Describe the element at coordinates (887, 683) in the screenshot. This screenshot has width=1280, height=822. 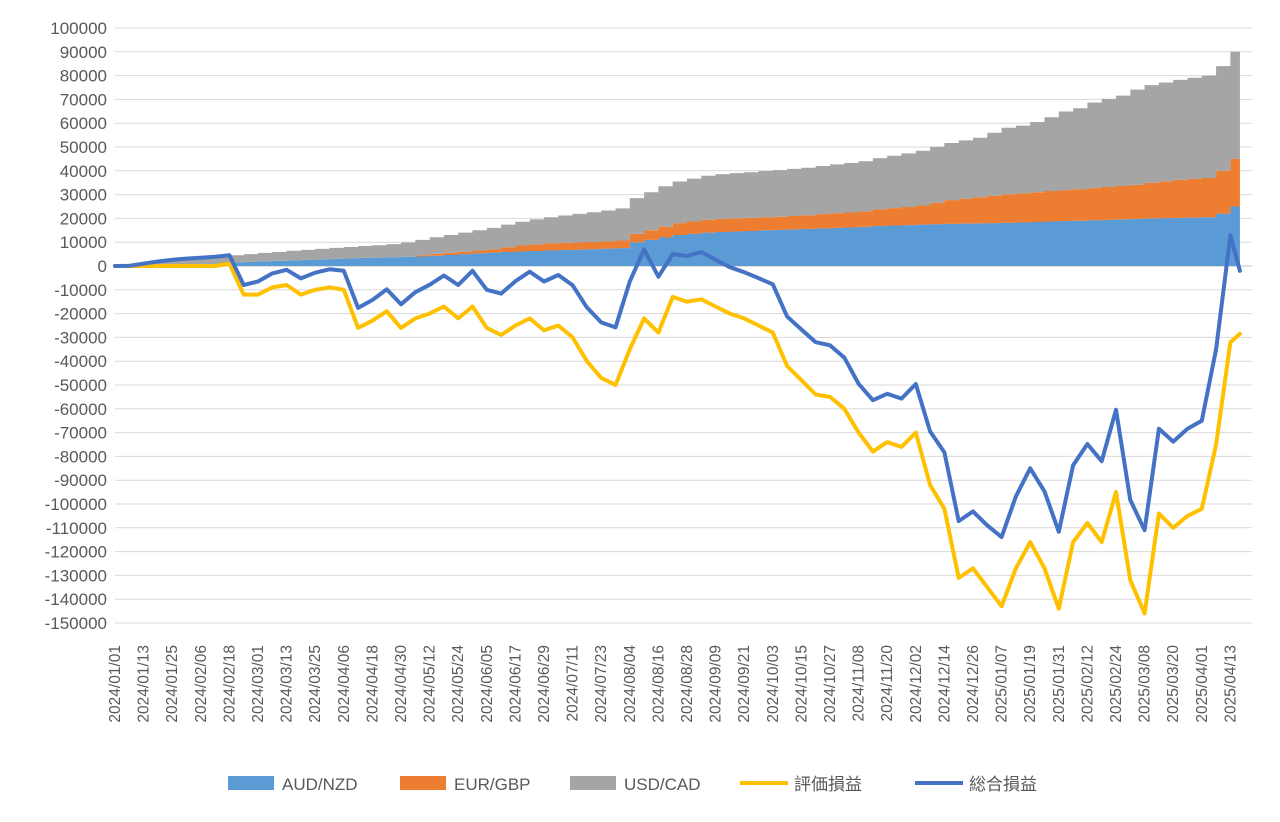
I see `x-tick-label: 2024/11/20` at that location.